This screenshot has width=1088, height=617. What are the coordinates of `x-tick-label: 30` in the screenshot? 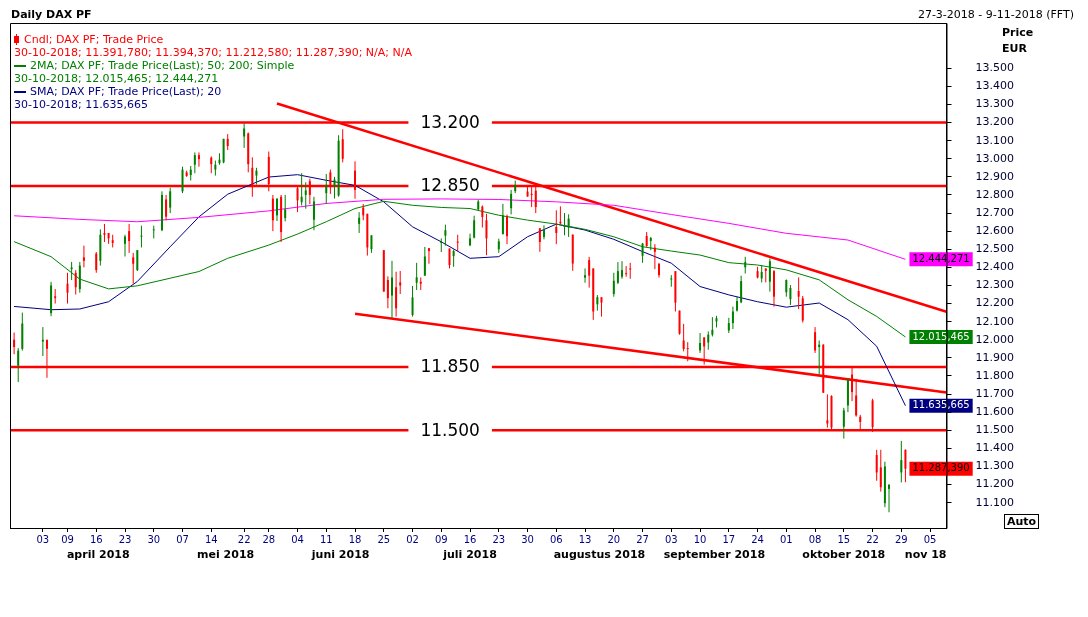 It's located at (527, 539).